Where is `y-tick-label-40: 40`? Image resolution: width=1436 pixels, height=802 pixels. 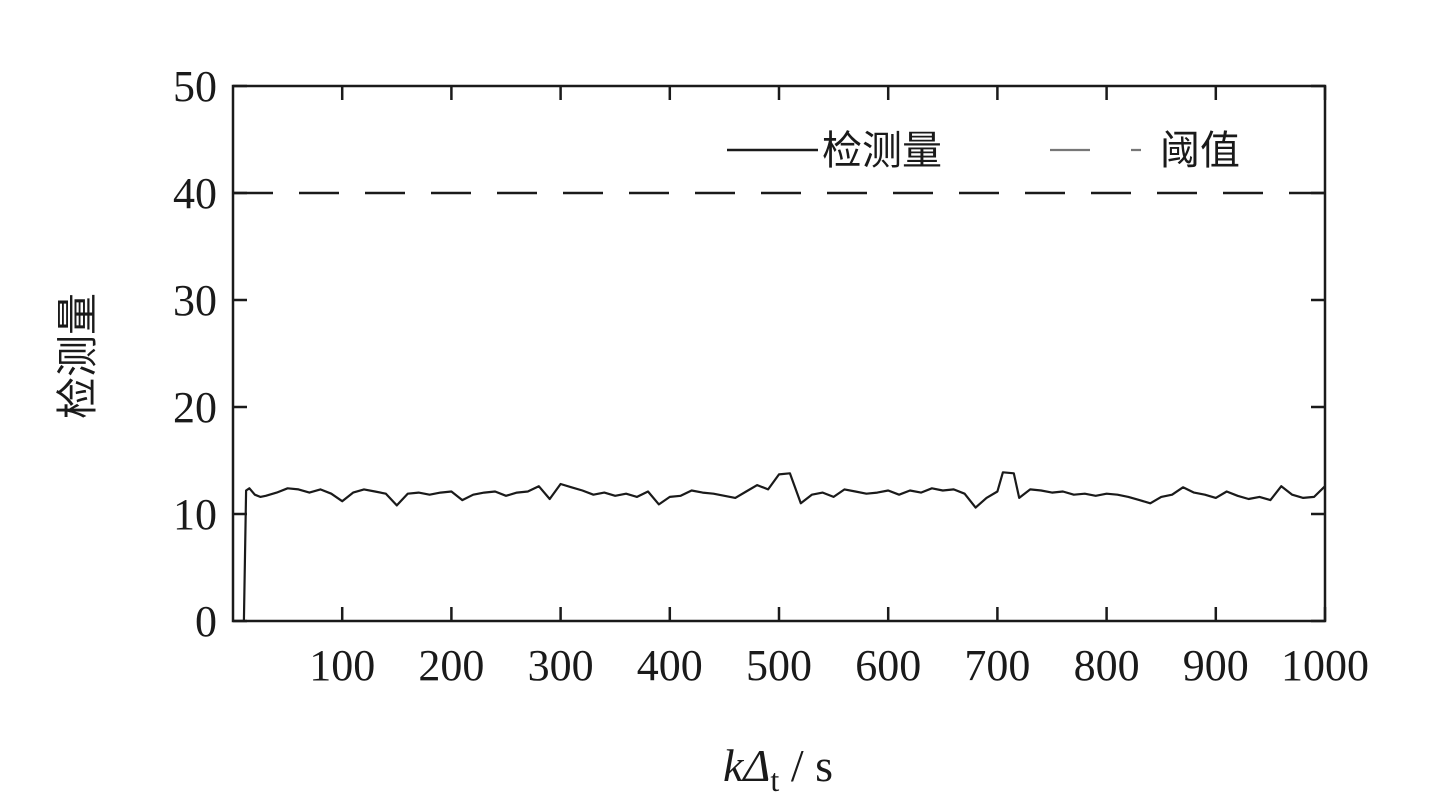 y-tick-label-40: 40 is located at coordinates (195, 193).